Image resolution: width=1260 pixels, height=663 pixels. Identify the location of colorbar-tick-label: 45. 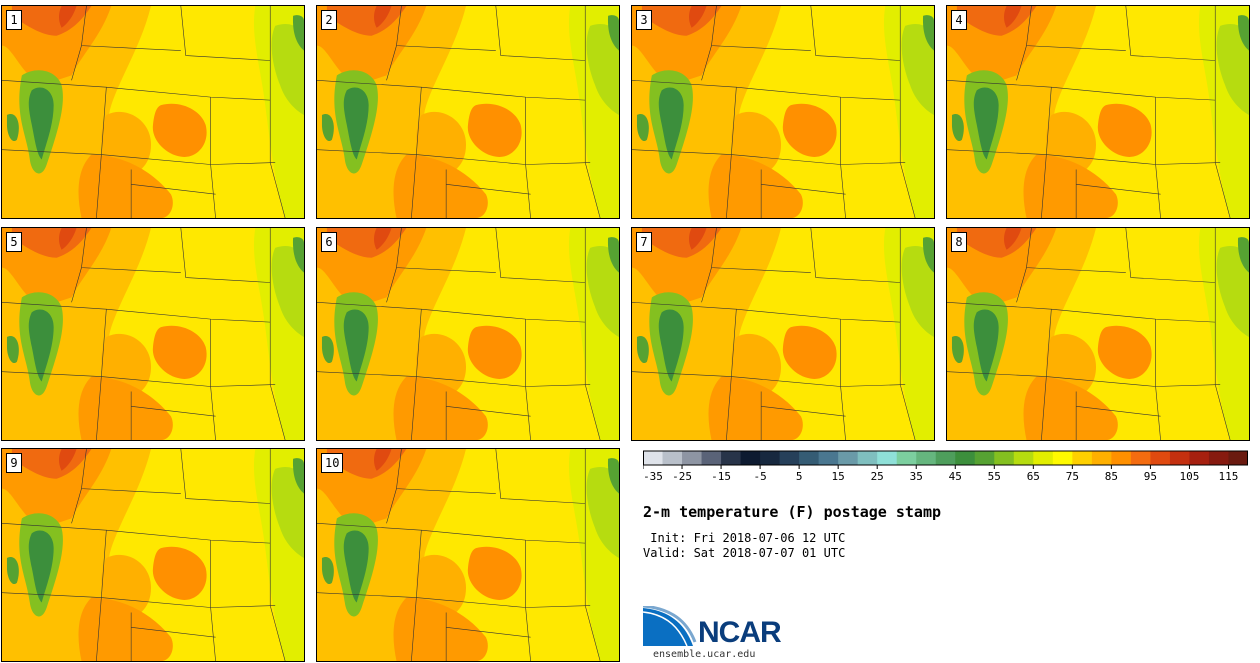
(955, 476).